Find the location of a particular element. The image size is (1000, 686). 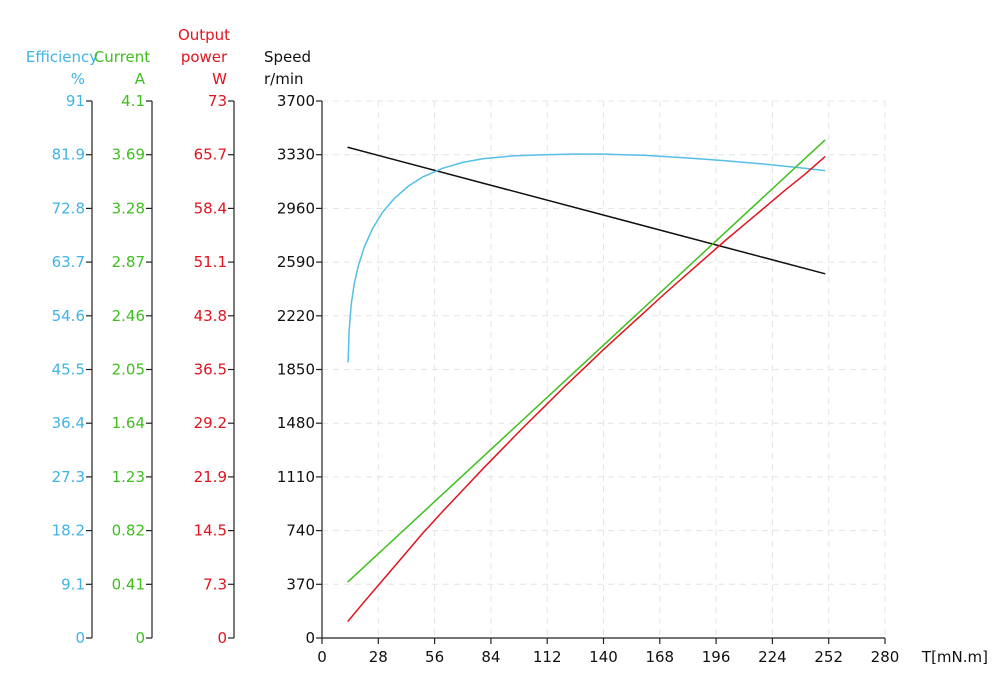

power-tick-label: 58.4 is located at coordinates (210, 208).